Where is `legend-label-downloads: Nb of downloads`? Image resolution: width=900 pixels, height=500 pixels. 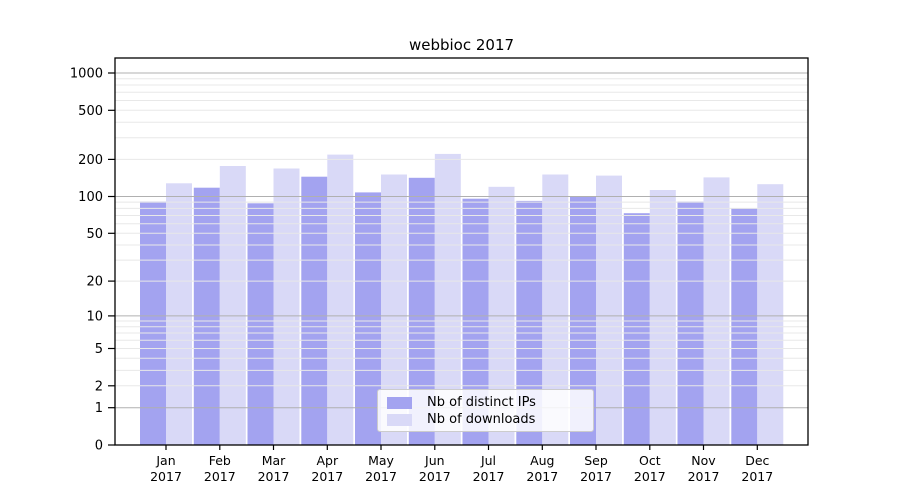
legend-label-downloads: Nb of downloads is located at coordinates (481, 419).